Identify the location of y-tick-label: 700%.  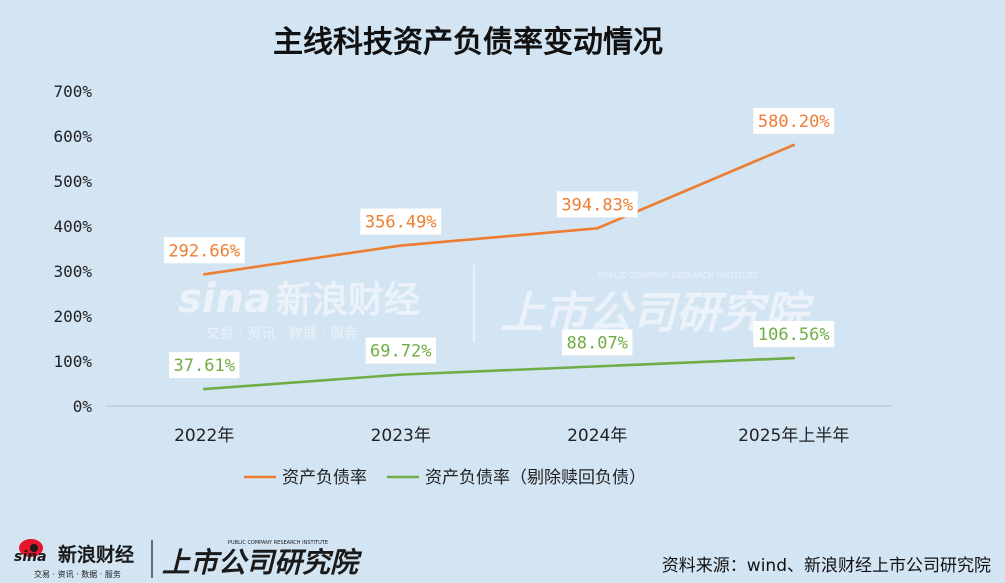
(72, 91).